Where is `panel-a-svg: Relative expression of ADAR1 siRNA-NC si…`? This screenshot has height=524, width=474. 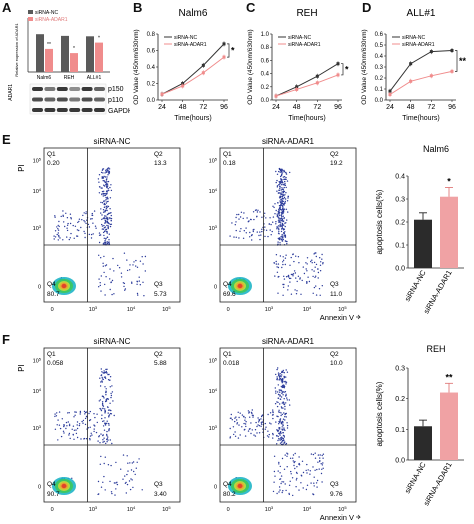
panel-a-svg: Relative expression of ADAR1 siRNA-NC si… is located at coordinates (70, 62).